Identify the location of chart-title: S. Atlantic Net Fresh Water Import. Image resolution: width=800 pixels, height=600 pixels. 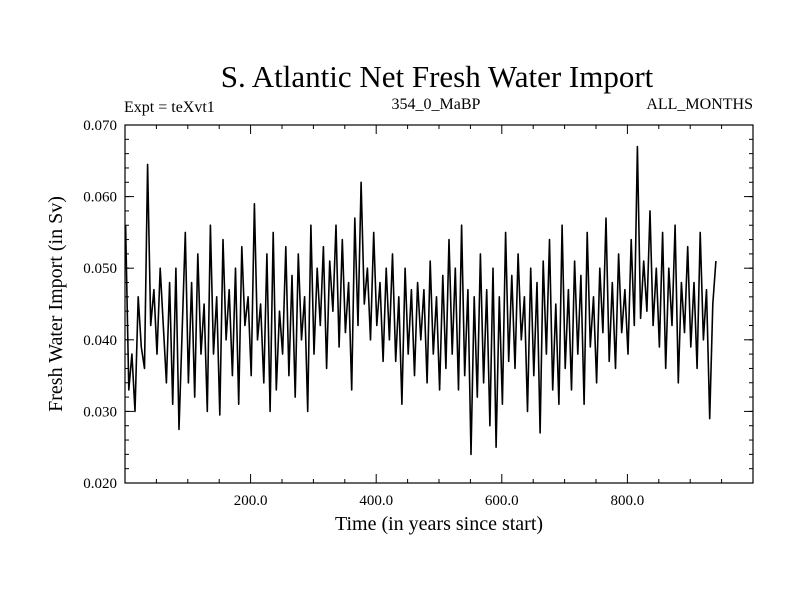
(437, 76).